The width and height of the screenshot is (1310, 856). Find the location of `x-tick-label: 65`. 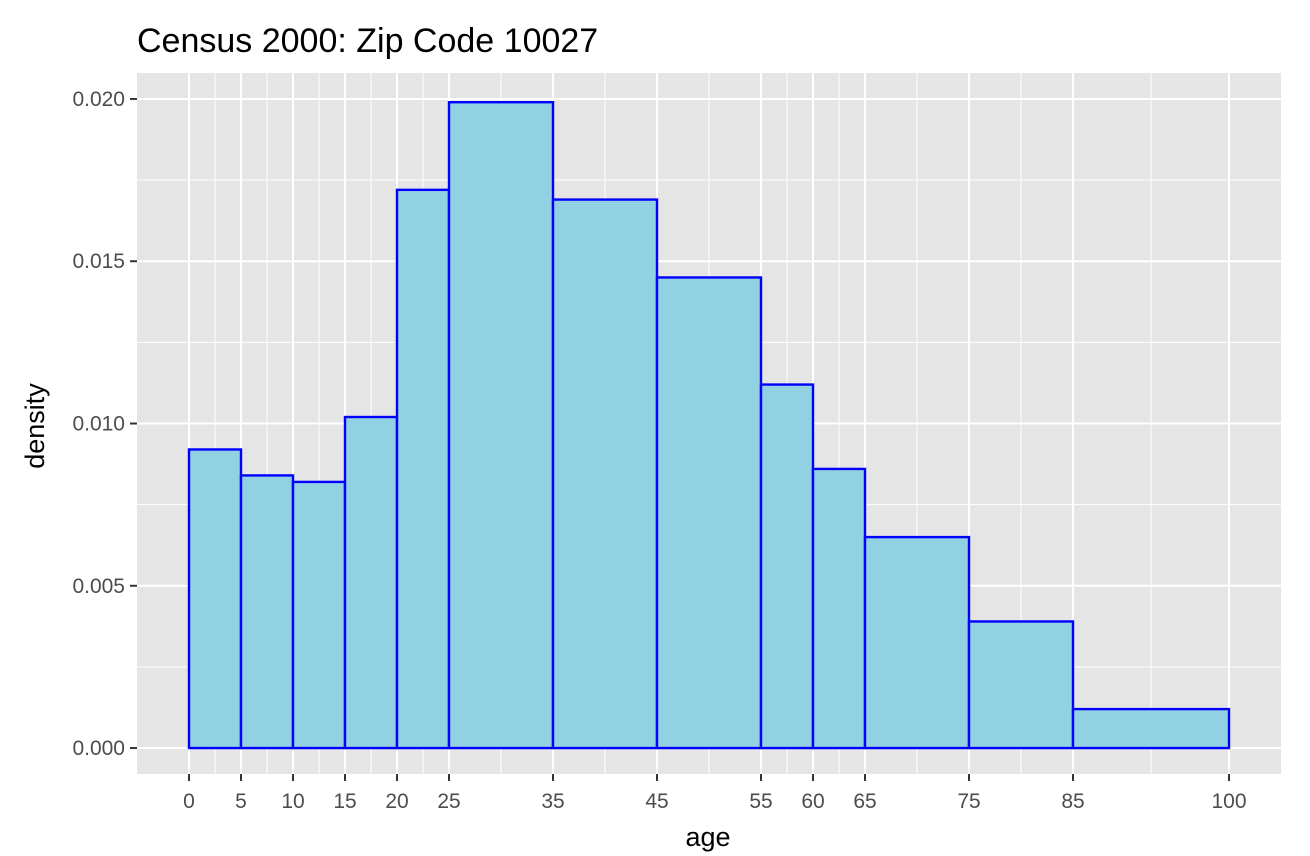

x-tick-label: 65 is located at coordinates (864, 801).